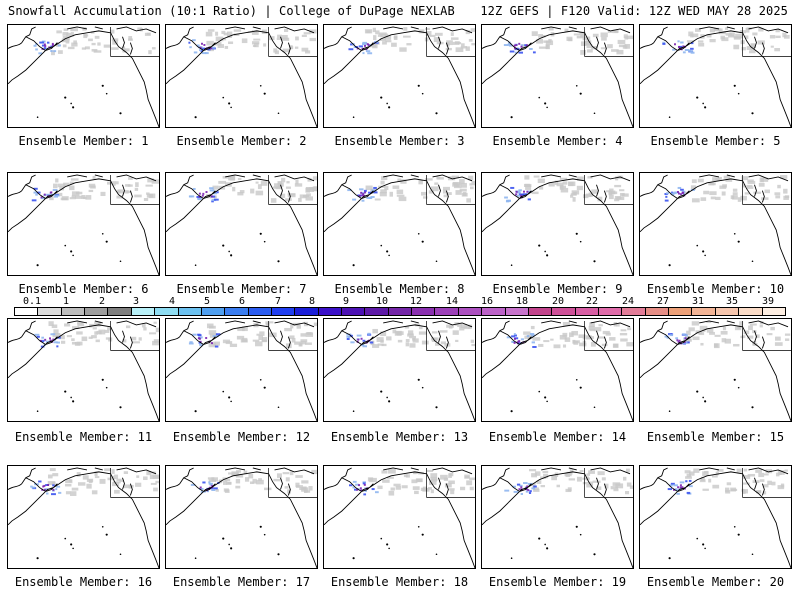  What do you see at coordinates (715, 437) in the screenshot?
I see `ensemble-member-label: Ensemble Member: 15` at bounding box center [715, 437].